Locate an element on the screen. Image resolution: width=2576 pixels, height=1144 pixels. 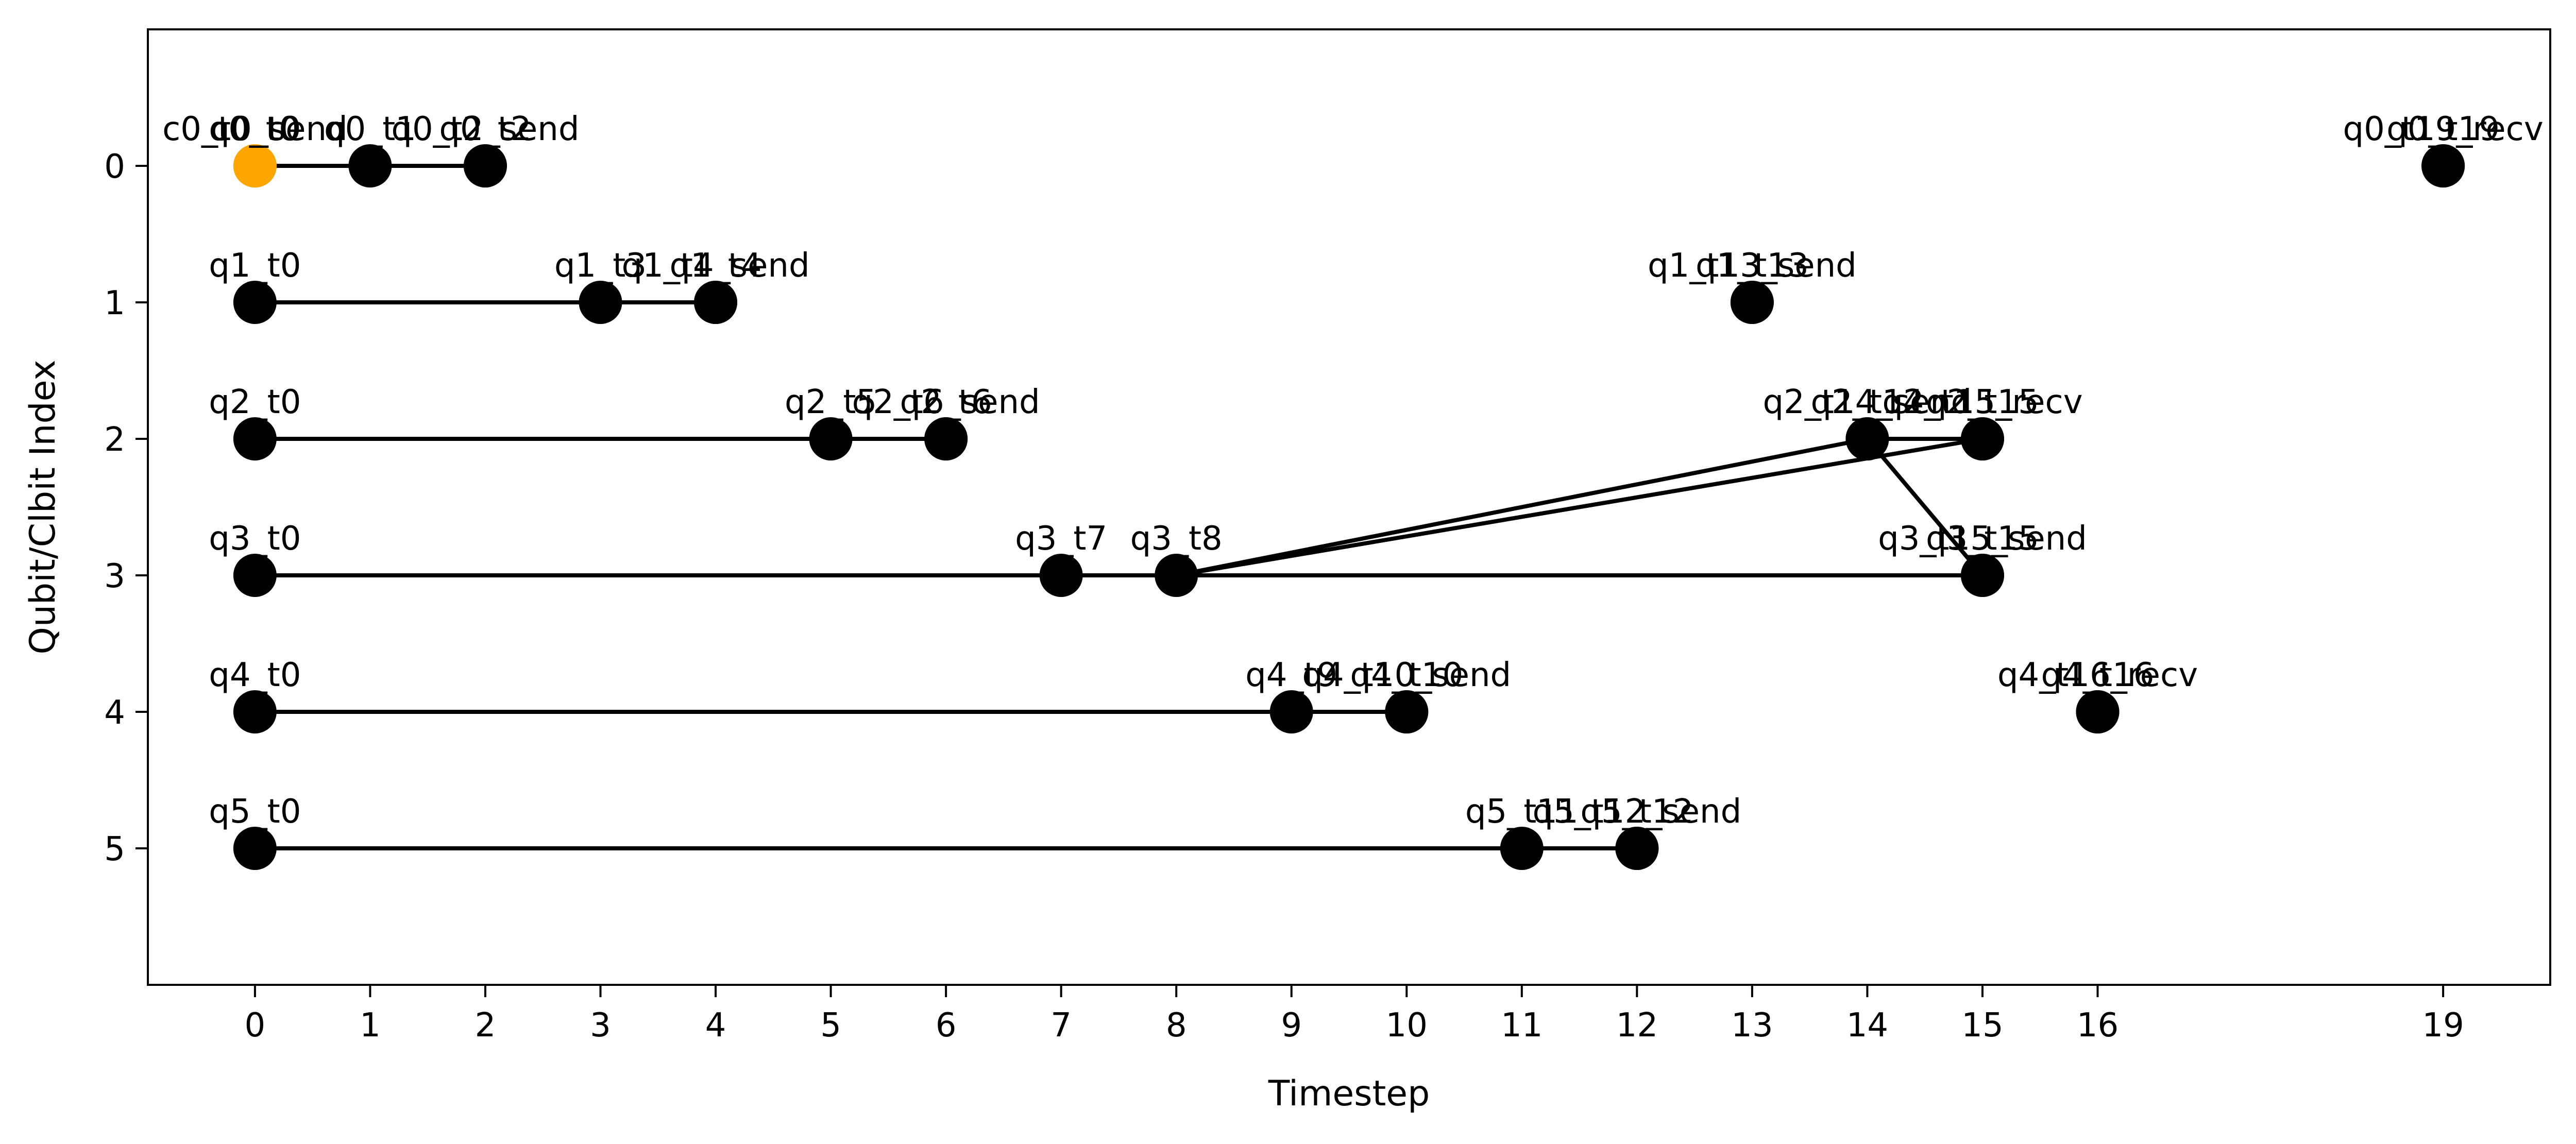
y-tick-label: 5 is located at coordinates (114, 849).